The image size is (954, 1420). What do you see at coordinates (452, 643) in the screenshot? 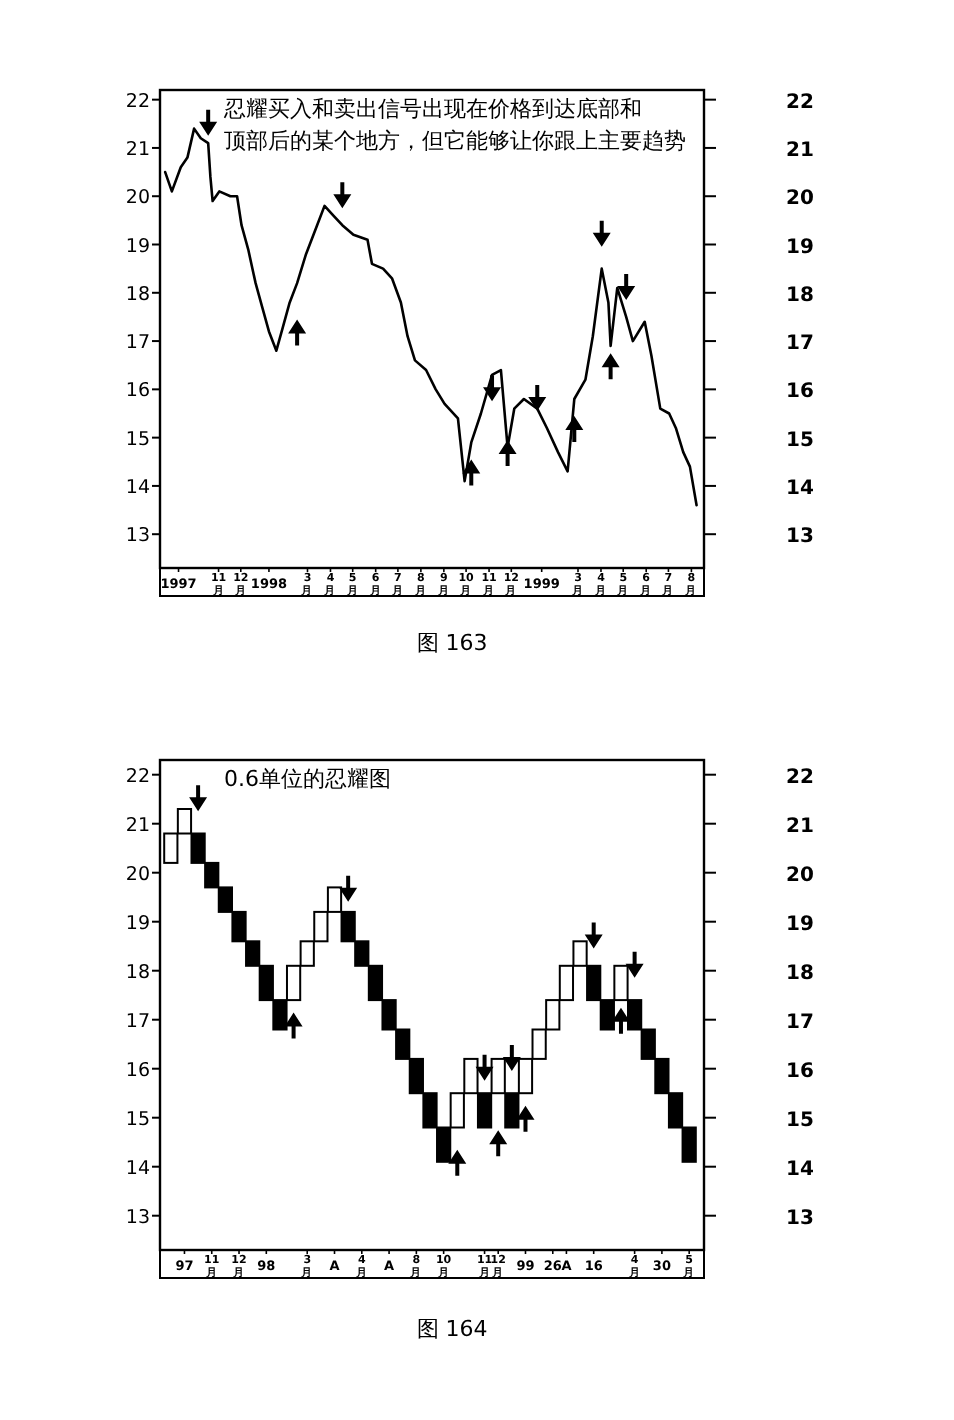
I see `caption: 图 163` at bounding box center [452, 643].